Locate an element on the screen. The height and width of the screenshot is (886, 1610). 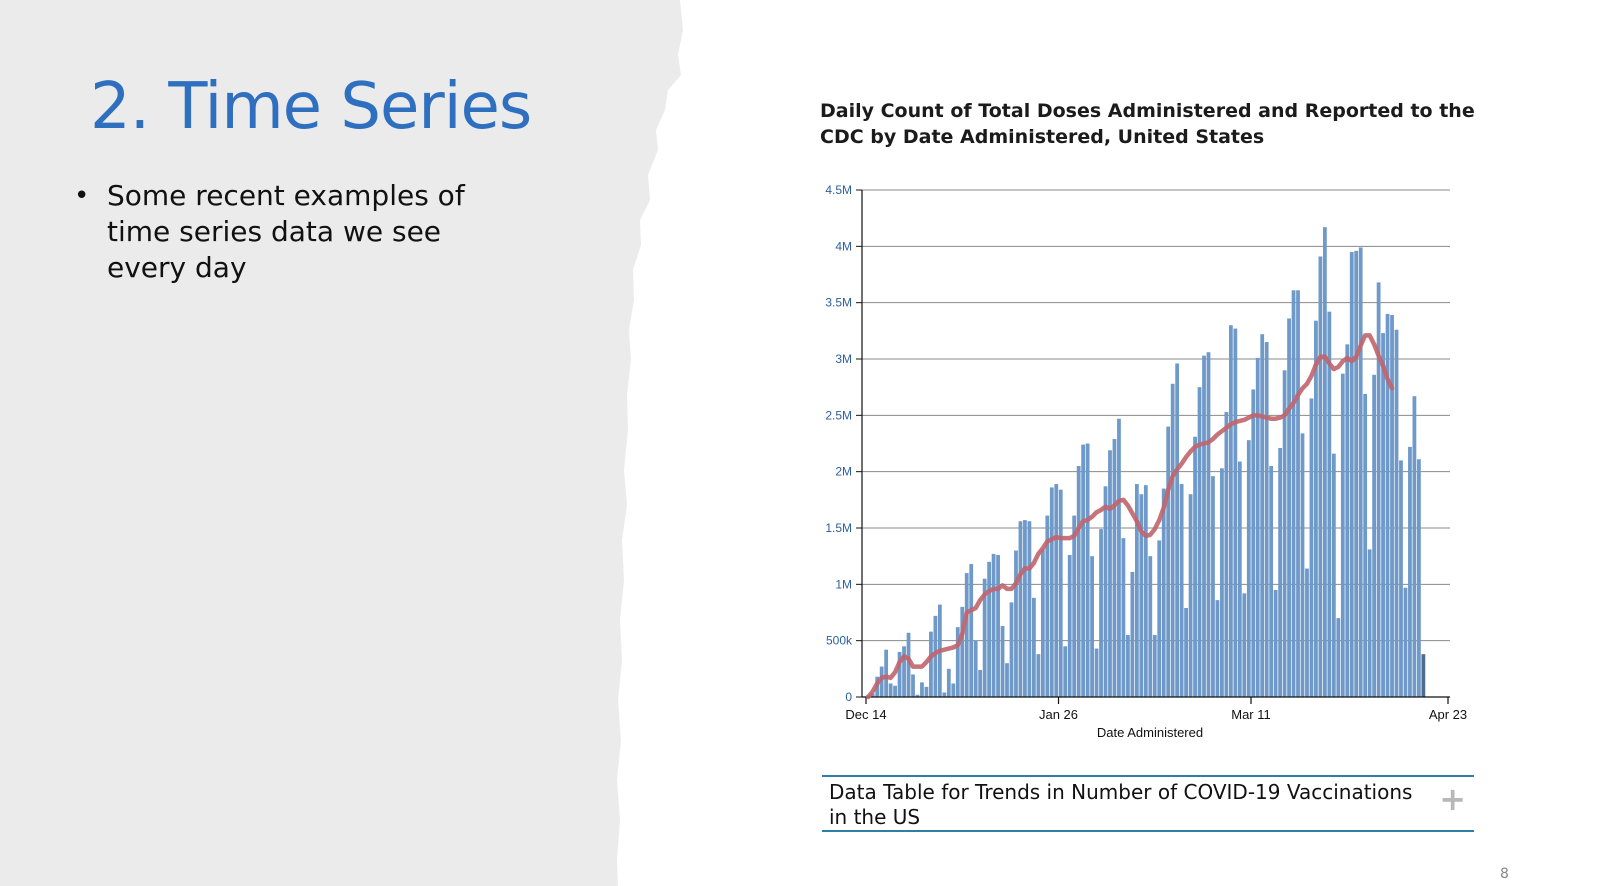
moving-average-layer is located at coordinates (1130, 516).